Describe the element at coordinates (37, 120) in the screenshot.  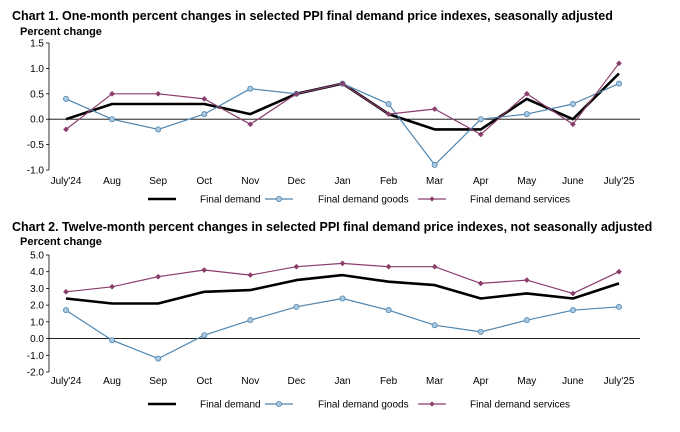
I see `y-tick-label: 0.0` at that location.